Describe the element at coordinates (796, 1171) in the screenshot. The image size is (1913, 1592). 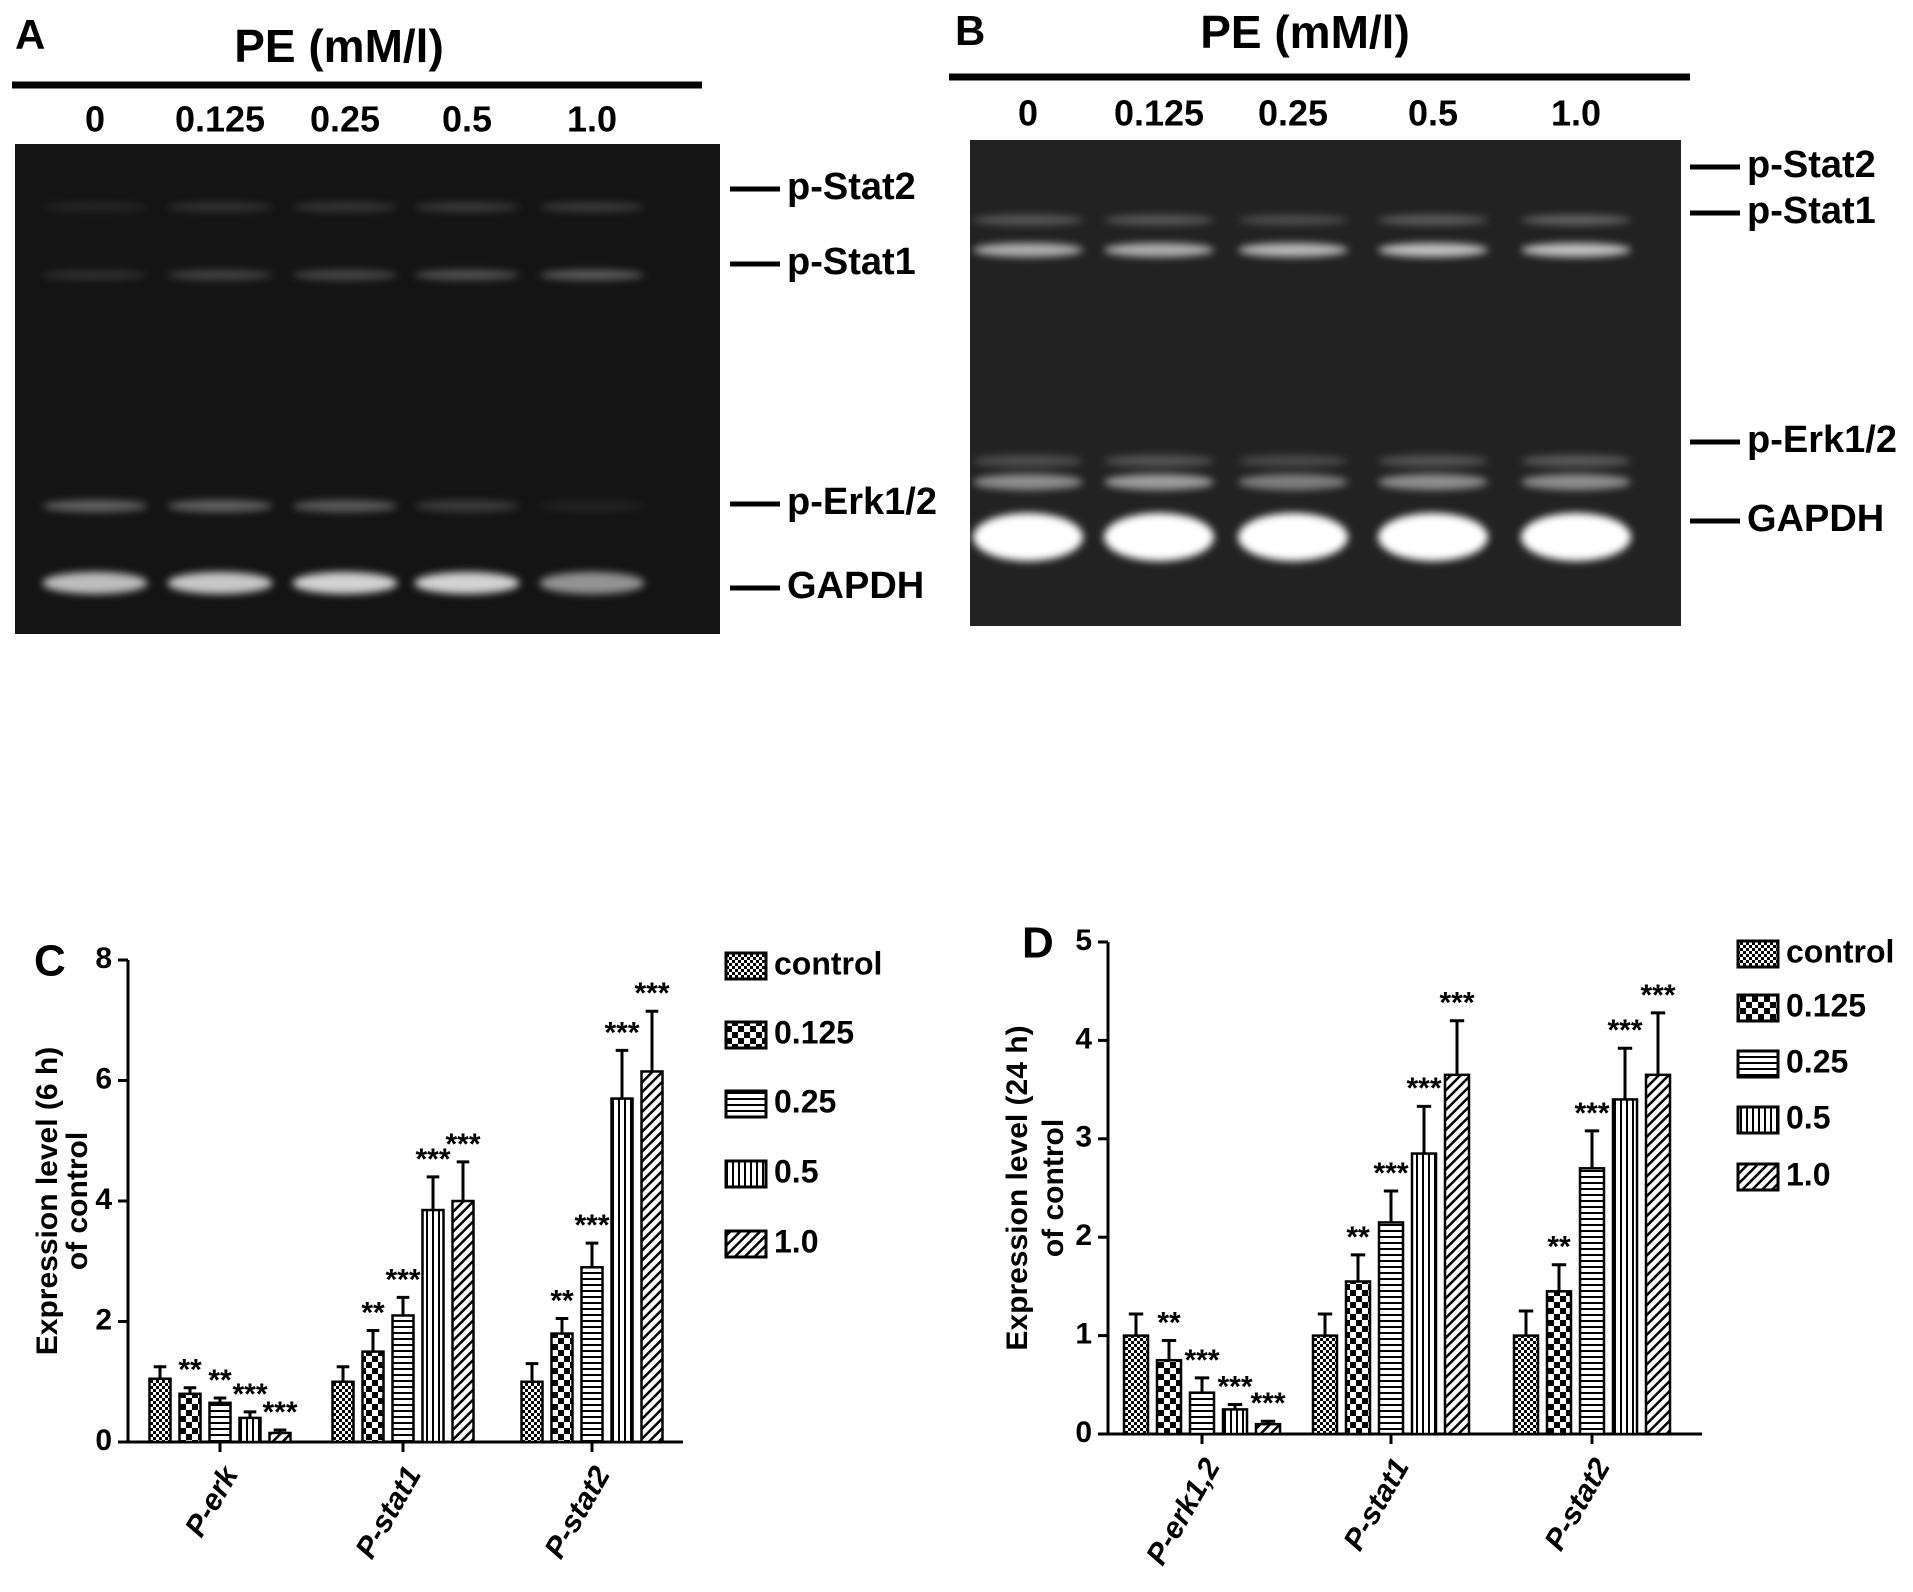
I see `legend-label: 0.5` at that location.